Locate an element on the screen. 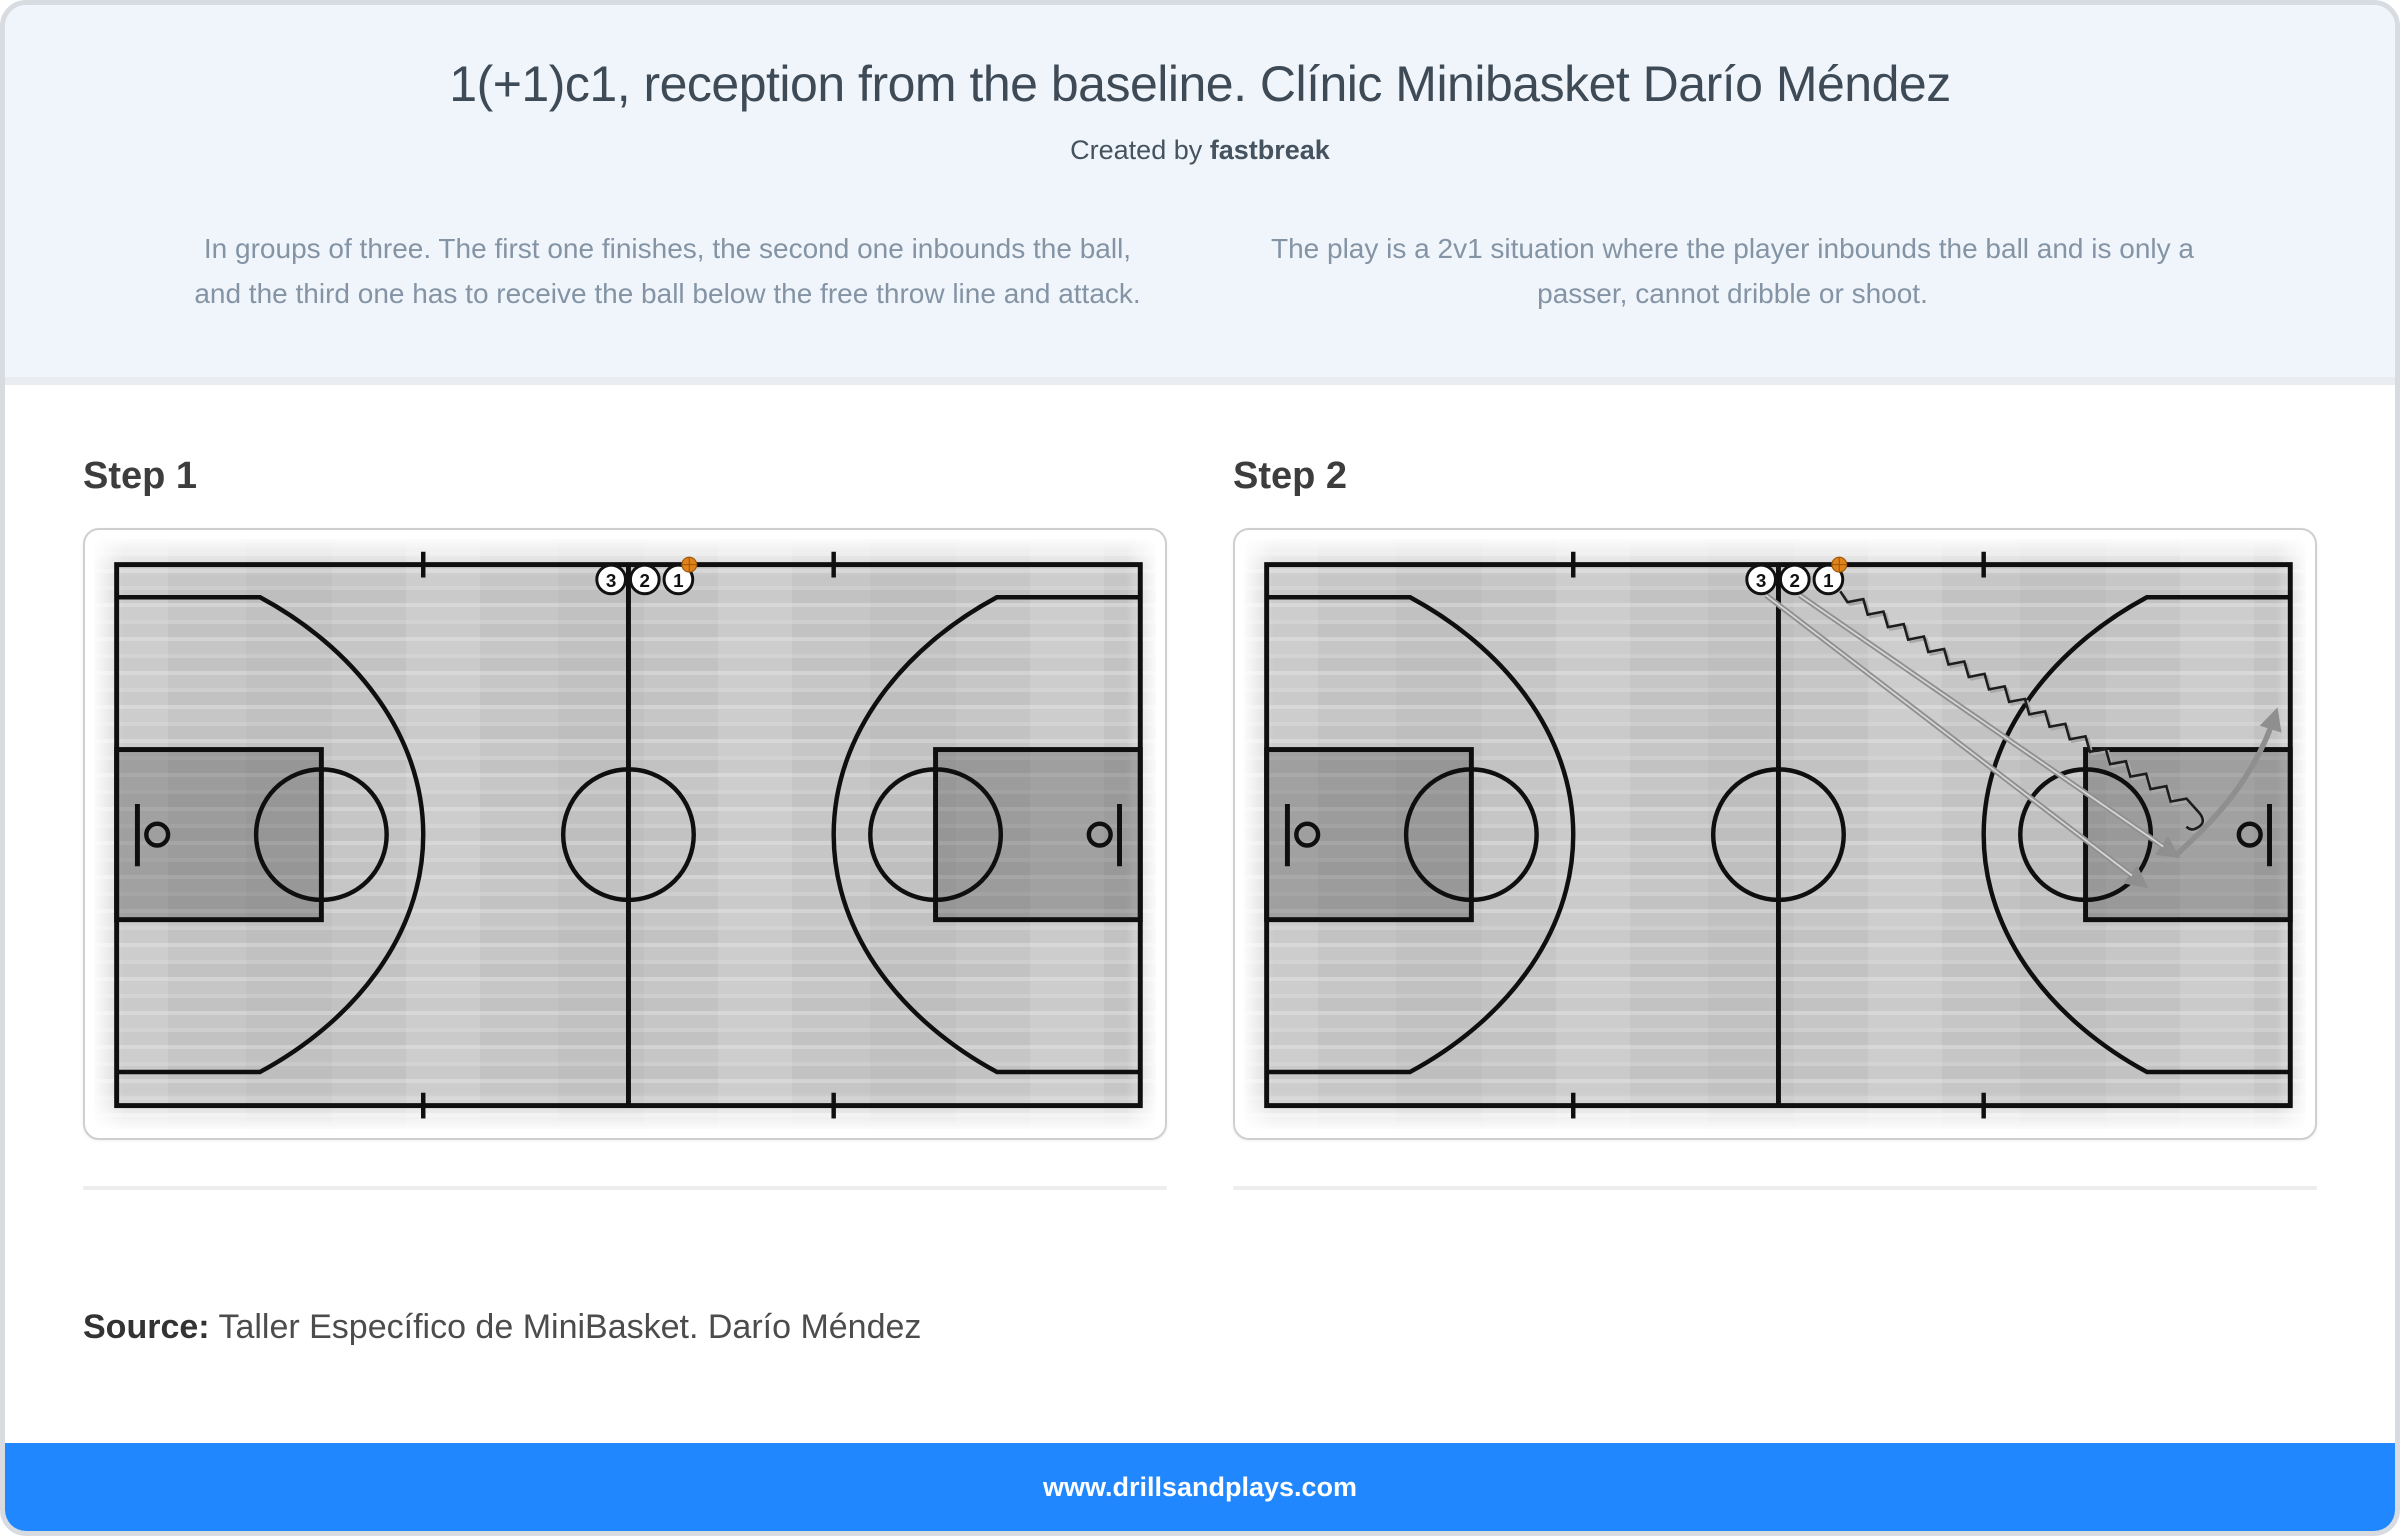  step-2-title: Step 2 is located at coordinates (1290, 475).